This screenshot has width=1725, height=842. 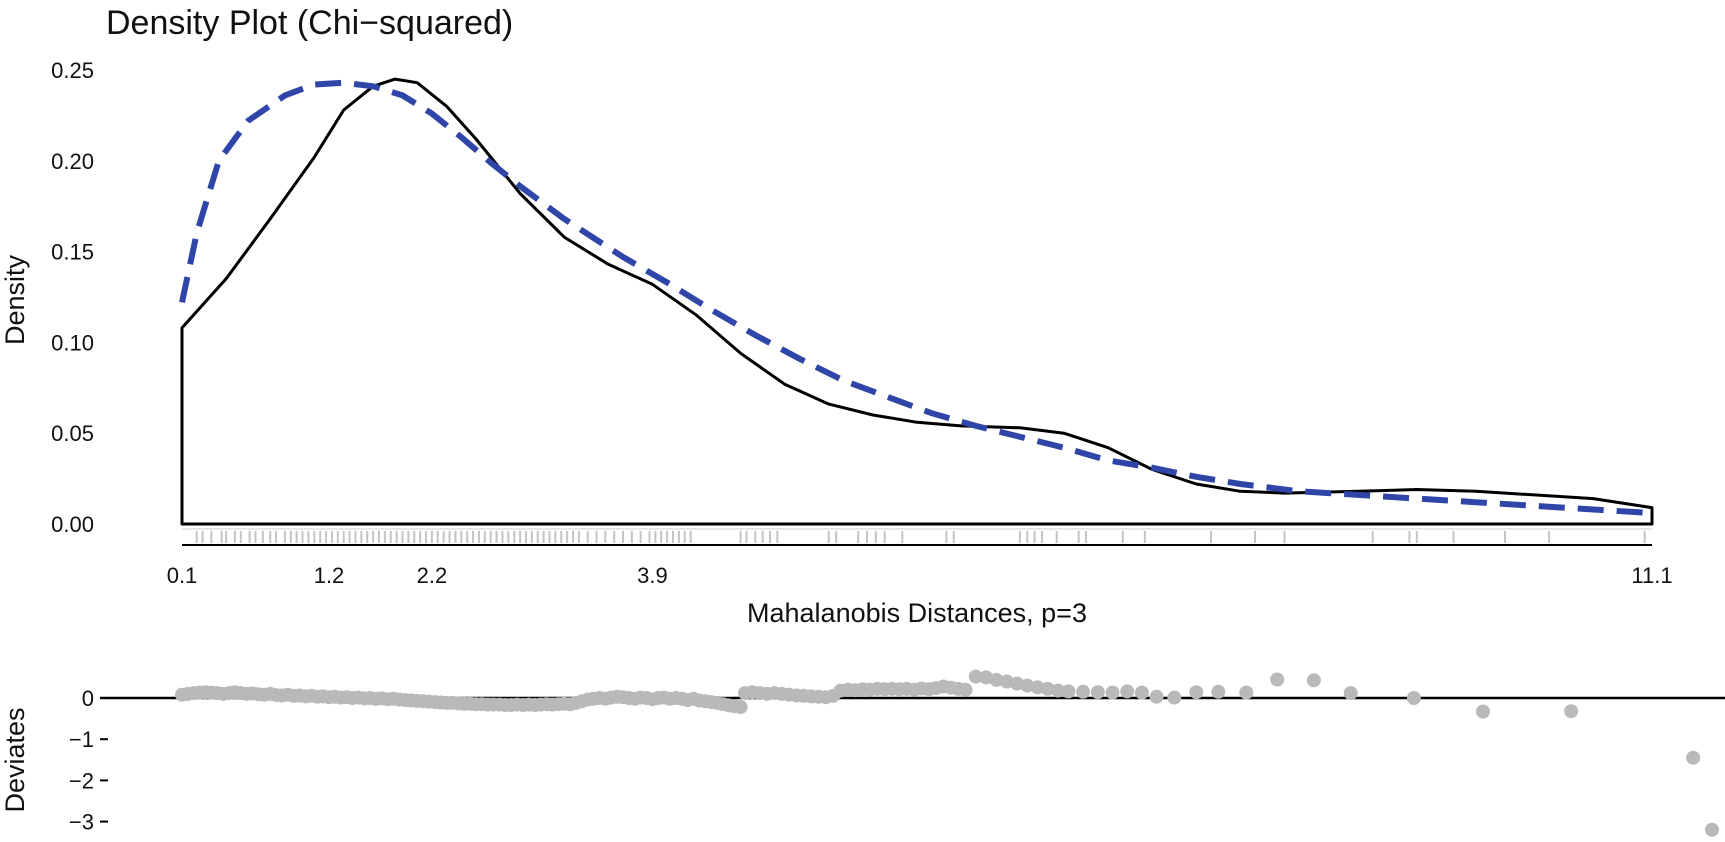 What do you see at coordinates (15, 759) in the screenshot?
I see `deviates-y-axis-label: Deviates` at bounding box center [15, 759].